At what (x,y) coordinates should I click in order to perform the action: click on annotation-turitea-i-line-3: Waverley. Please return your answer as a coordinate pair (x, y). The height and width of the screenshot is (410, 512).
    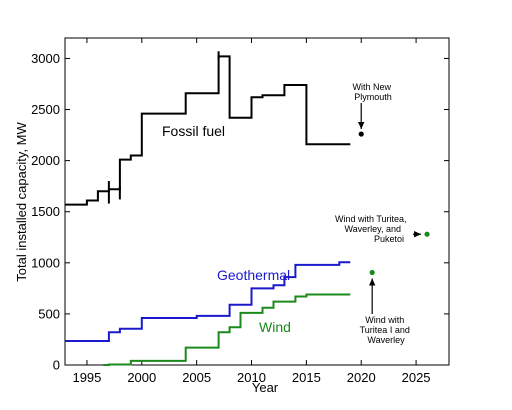
    Looking at the image, I should click on (386, 340).